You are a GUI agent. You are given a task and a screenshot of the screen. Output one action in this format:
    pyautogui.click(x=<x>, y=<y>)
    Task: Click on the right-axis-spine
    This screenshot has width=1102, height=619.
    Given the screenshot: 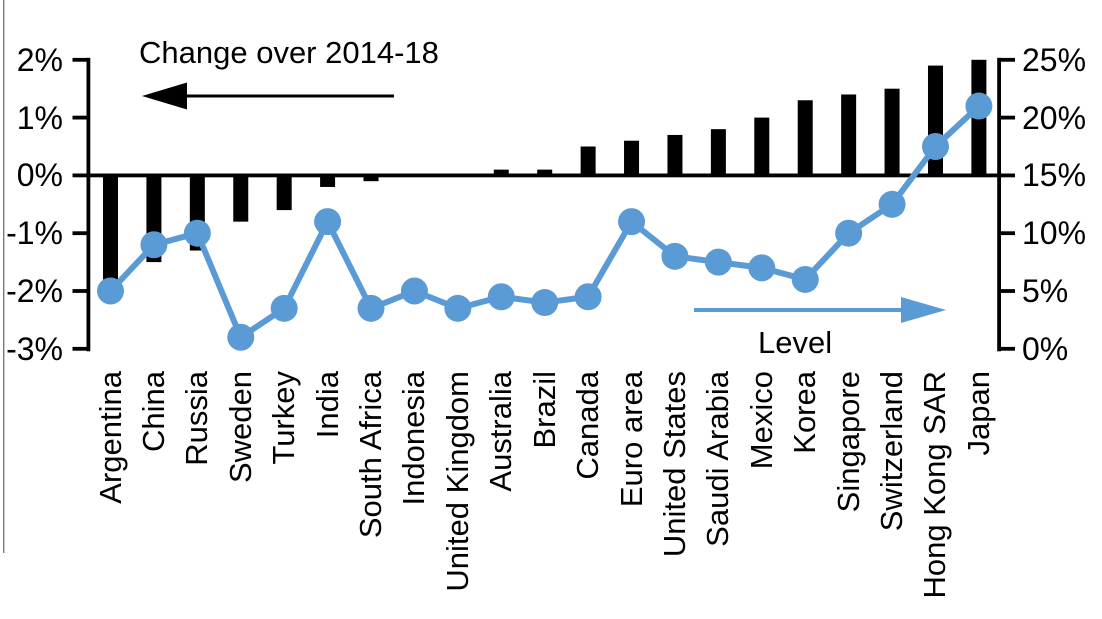 What is the action you would take?
    pyautogui.click(x=999, y=204)
    